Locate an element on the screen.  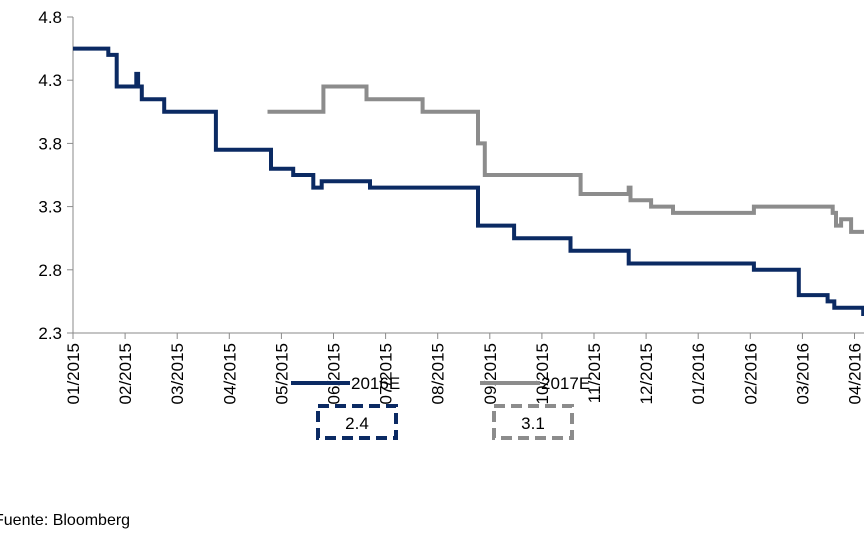
callout-value-2017E: 3.1 is located at coordinates (533, 423).